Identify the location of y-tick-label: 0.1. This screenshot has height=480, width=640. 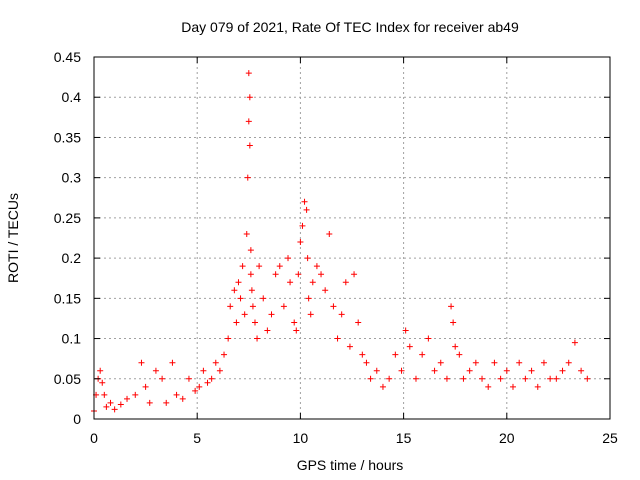
(72, 339).